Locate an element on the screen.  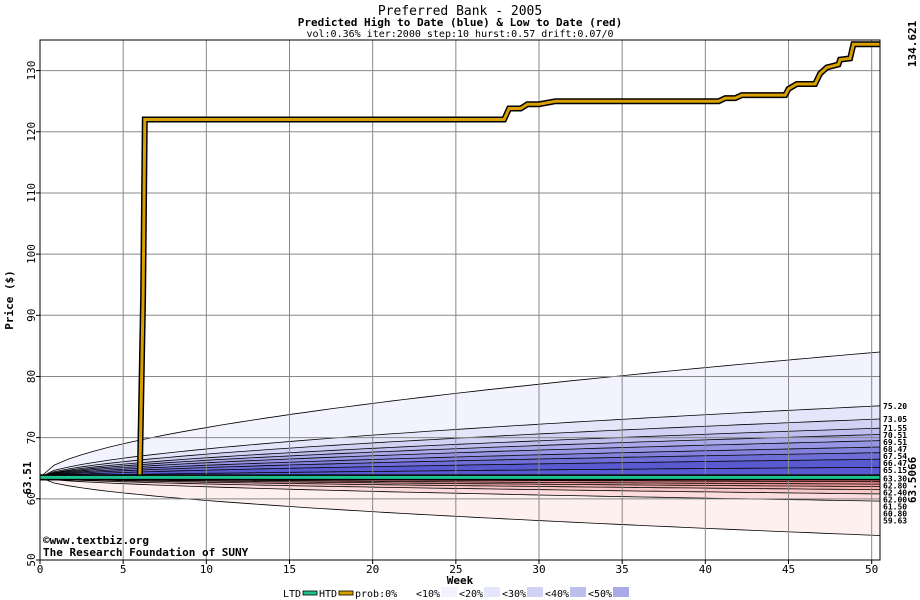
x-tick-label-10: 10 is located at coordinates (206, 569).